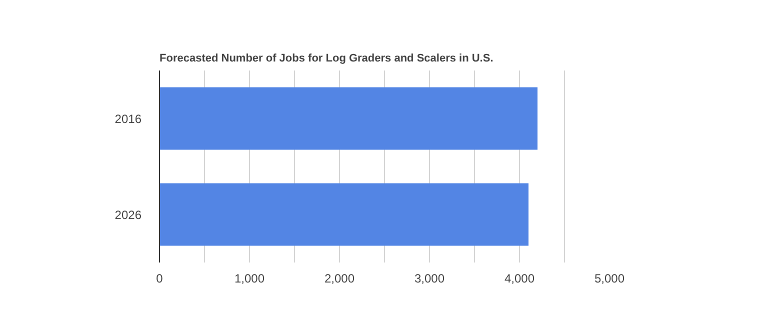 The height and width of the screenshot is (335, 770). What do you see at coordinates (249, 279) in the screenshot?
I see `text: 1,000` at bounding box center [249, 279].